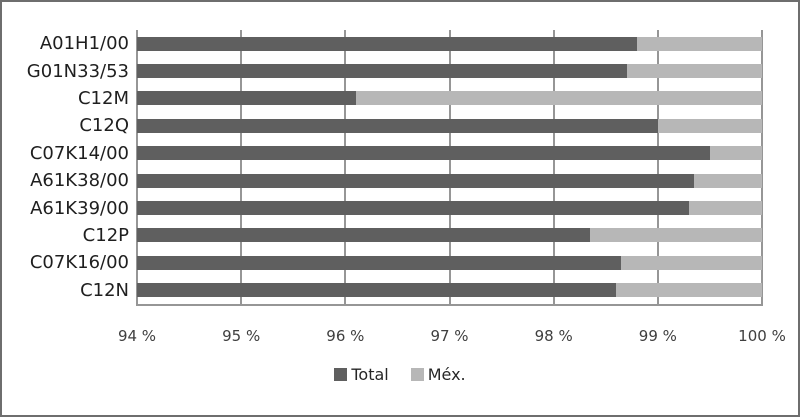 Image resolution: width=800 pixels, height=417 pixels. I want to click on category-label: A61K39/00, so click(79, 208).